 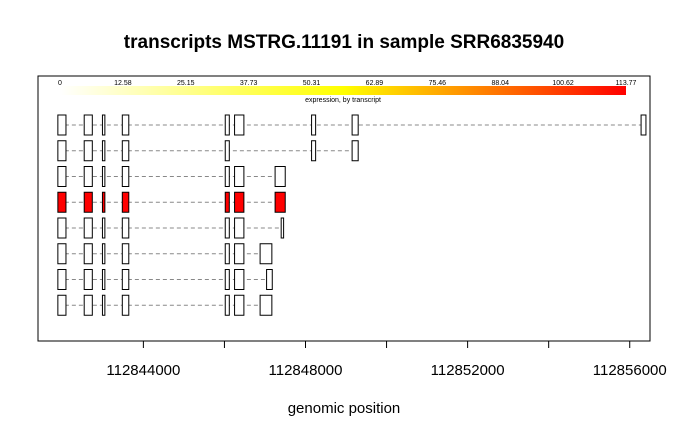 What do you see at coordinates (500, 83) in the screenshot?
I see `color-scale-tick-label: 88.04` at bounding box center [500, 83].